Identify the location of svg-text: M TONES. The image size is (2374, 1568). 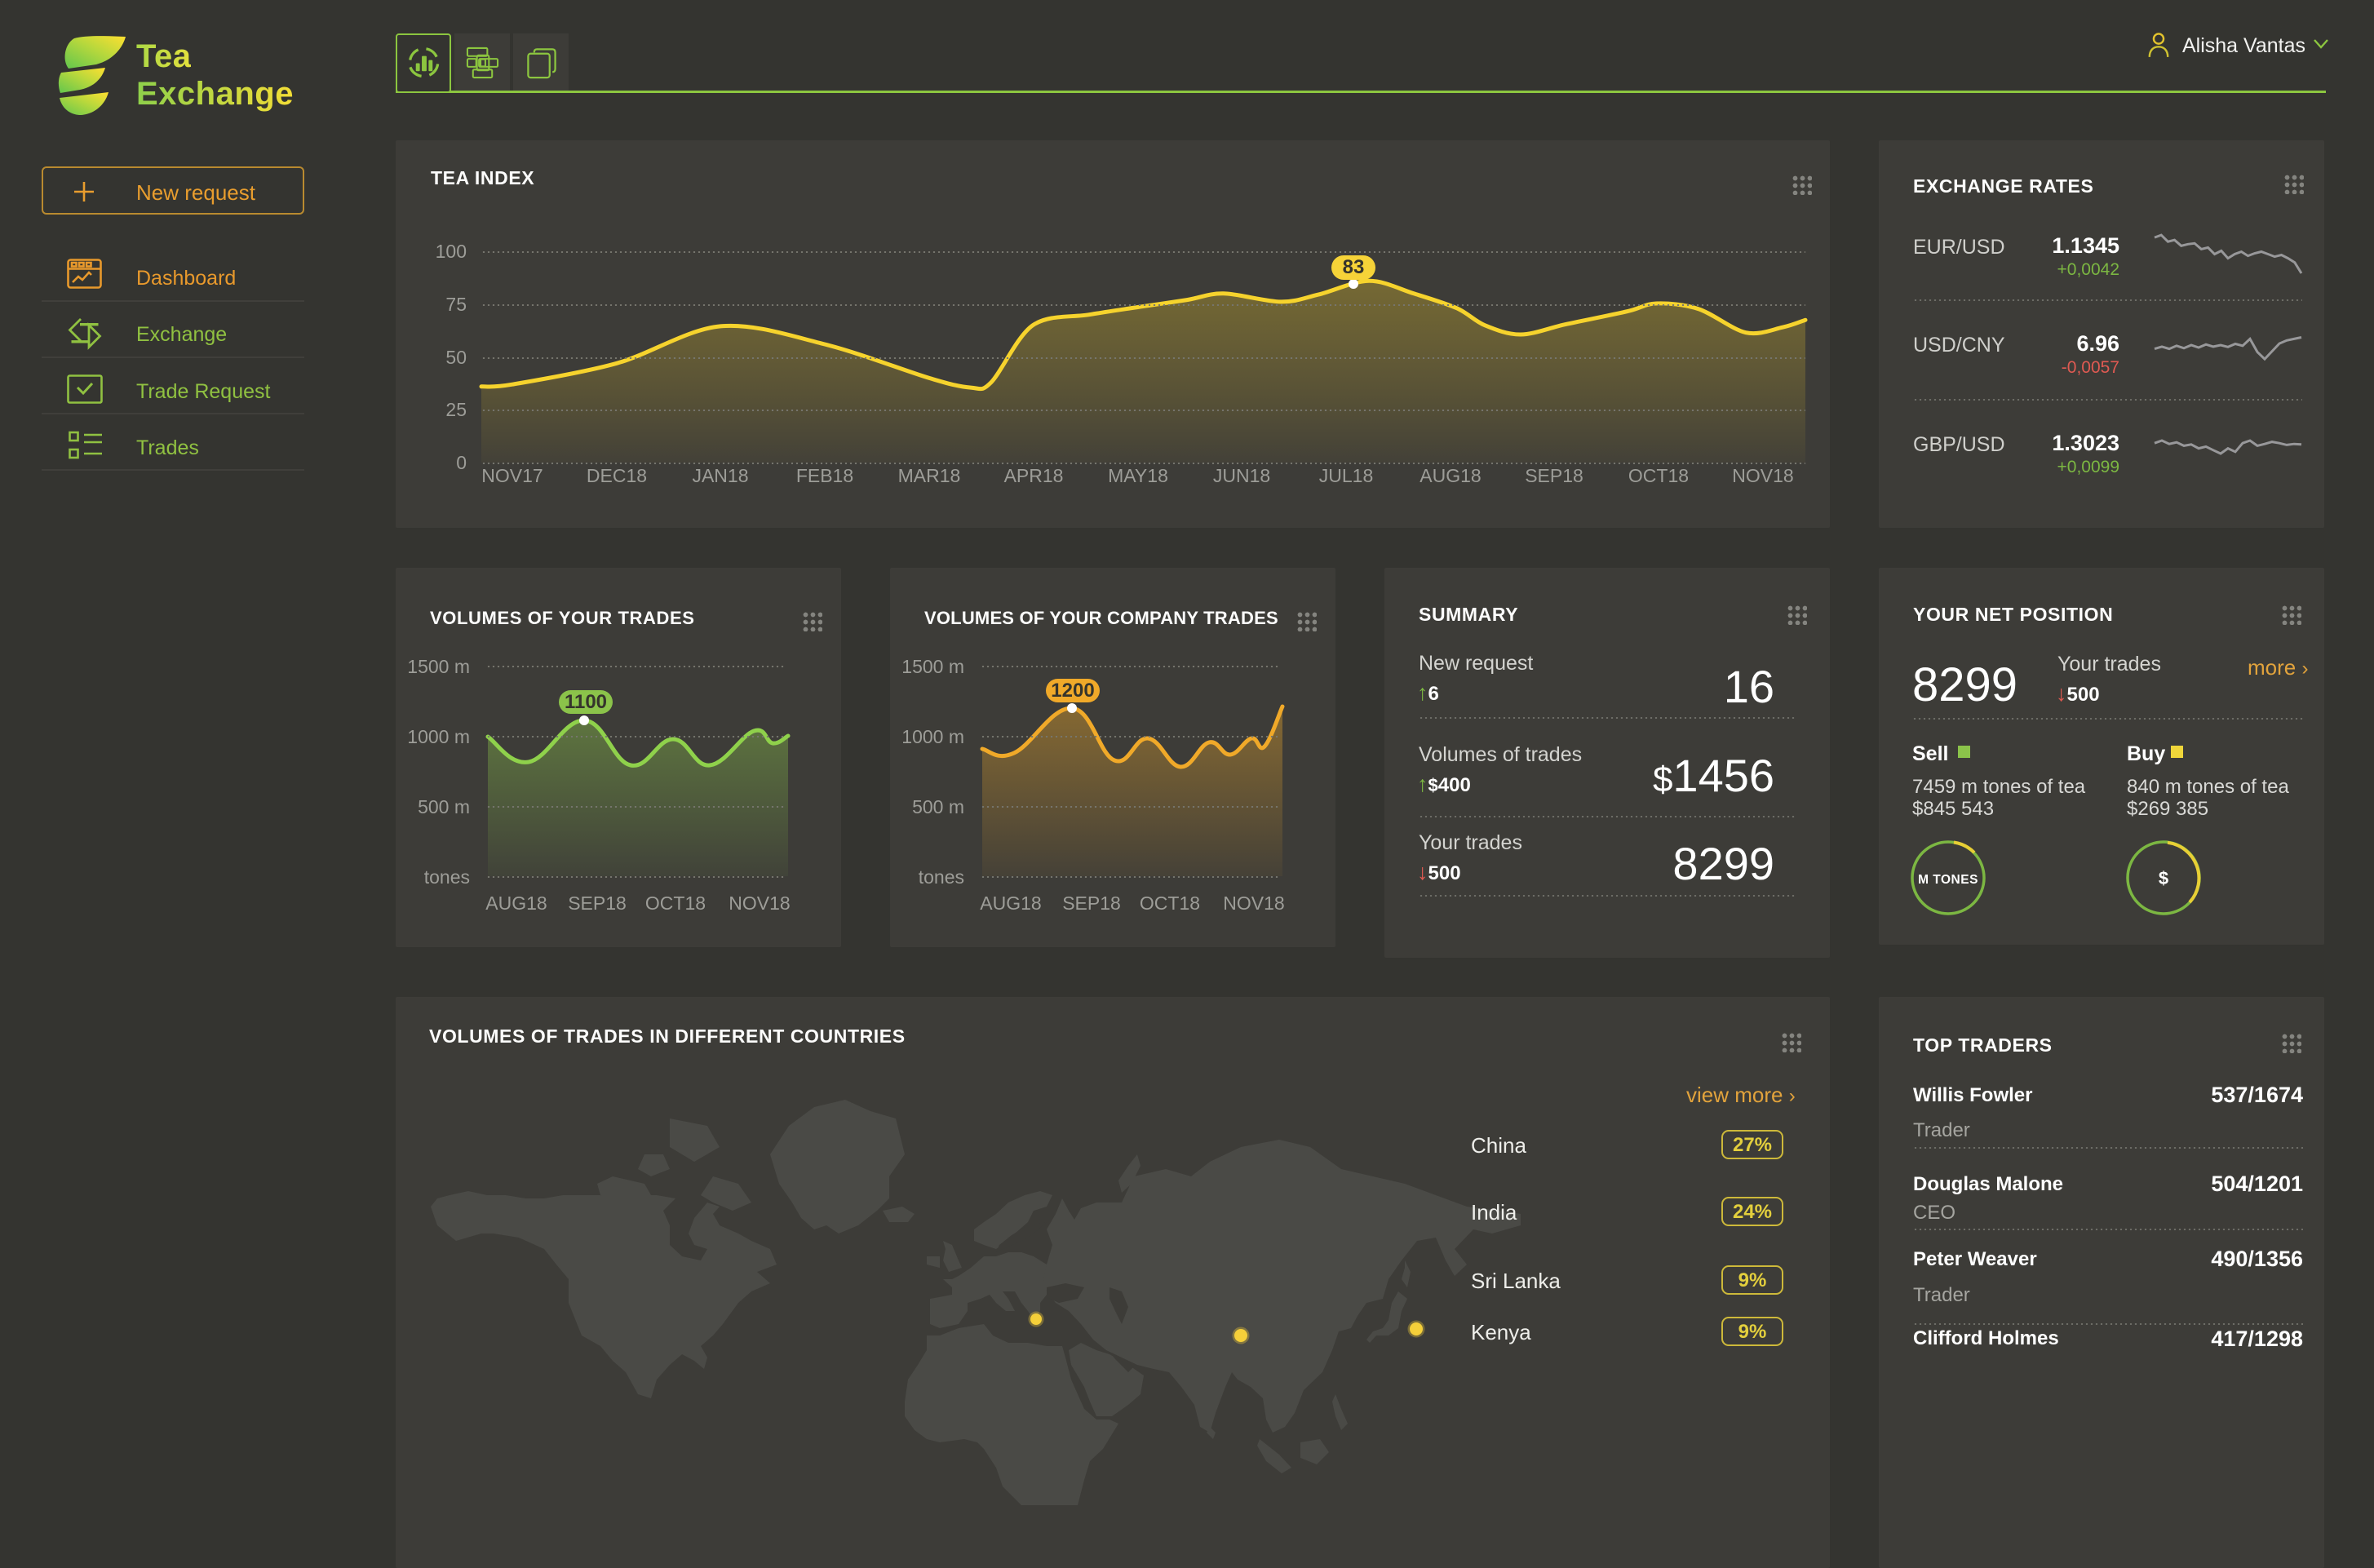
(1948, 880).